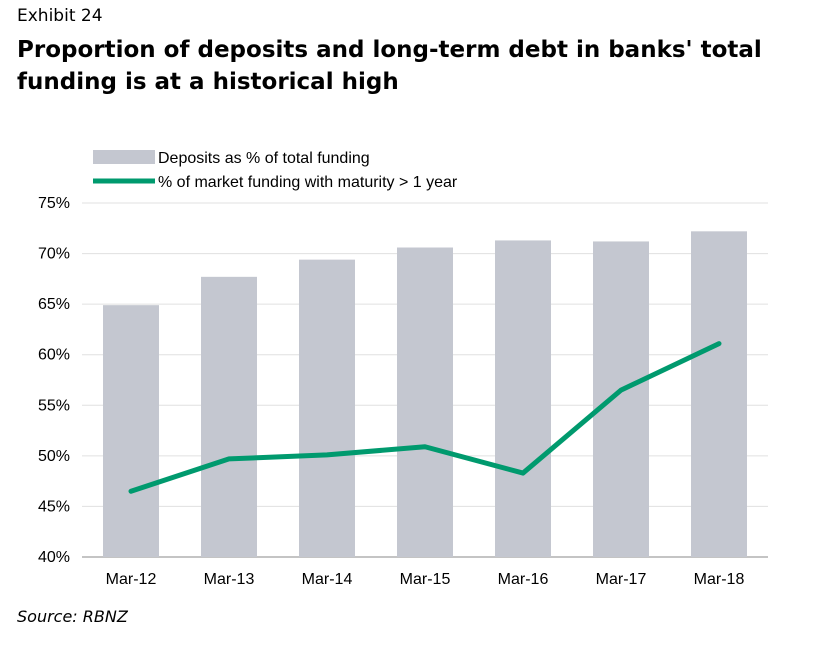 This screenshot has width=830, height=653. What do you see at coordinates (719, 579) in the screenshot?
I see `x-tick-label: Mar-18` at bounding box center [719, 579].